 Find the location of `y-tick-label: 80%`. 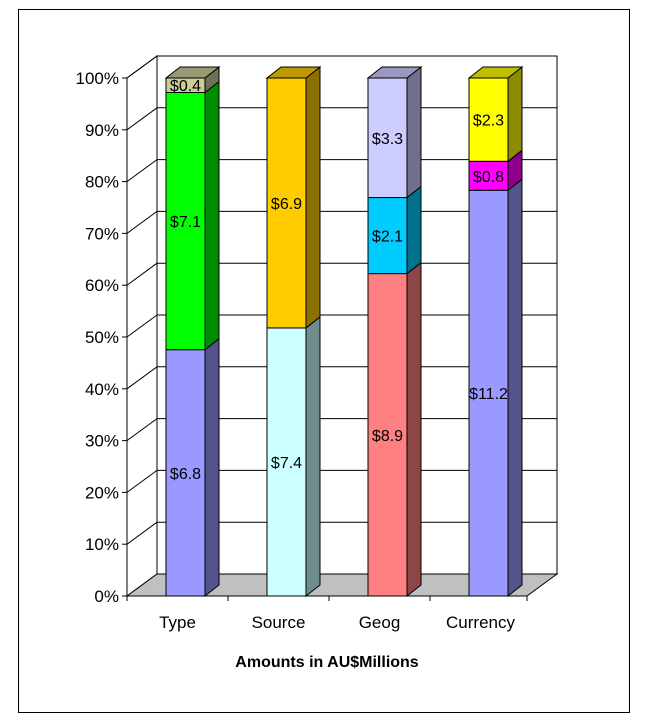

y-tick-label: 80% is located at coordinates (102, 182).